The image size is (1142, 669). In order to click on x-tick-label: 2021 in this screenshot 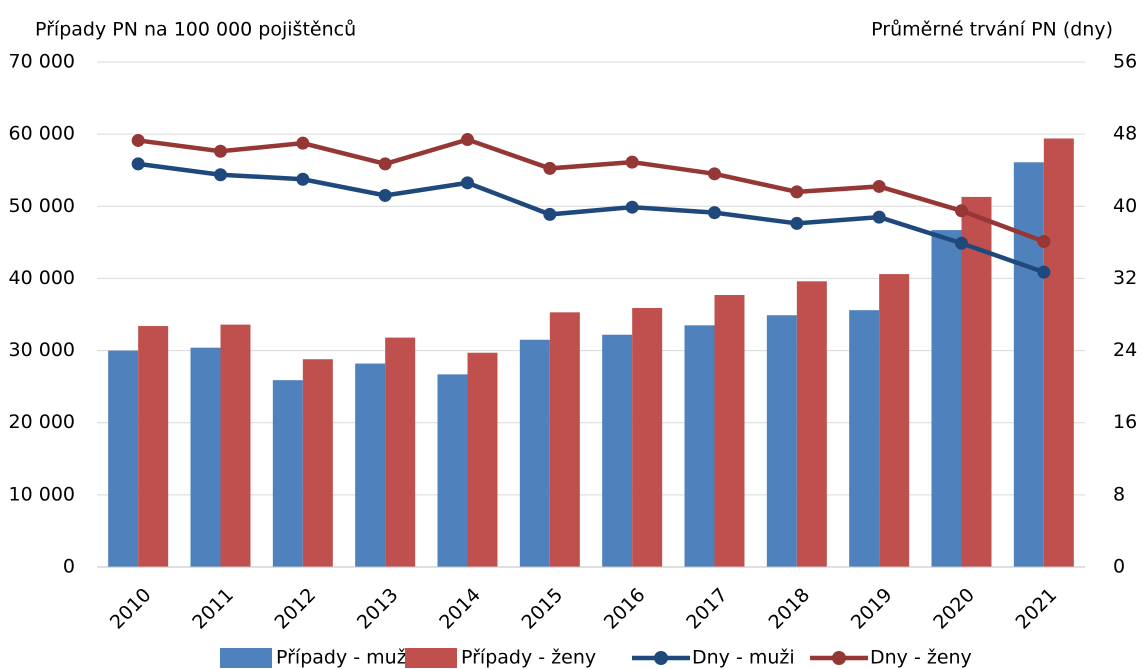, I will do `click(1037, 609)`.